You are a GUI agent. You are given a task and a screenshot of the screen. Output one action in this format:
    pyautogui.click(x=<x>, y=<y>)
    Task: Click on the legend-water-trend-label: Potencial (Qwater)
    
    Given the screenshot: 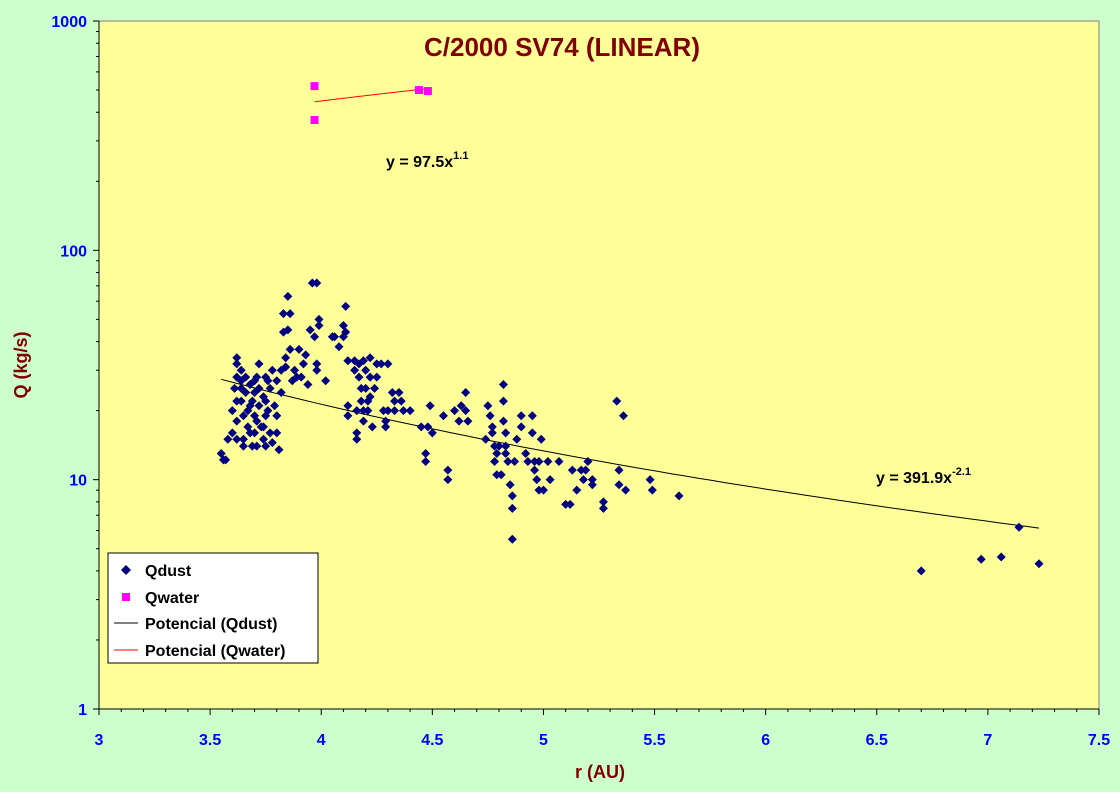 What is the action you would take?
    pyautogui.click(x=215, y=651)
    